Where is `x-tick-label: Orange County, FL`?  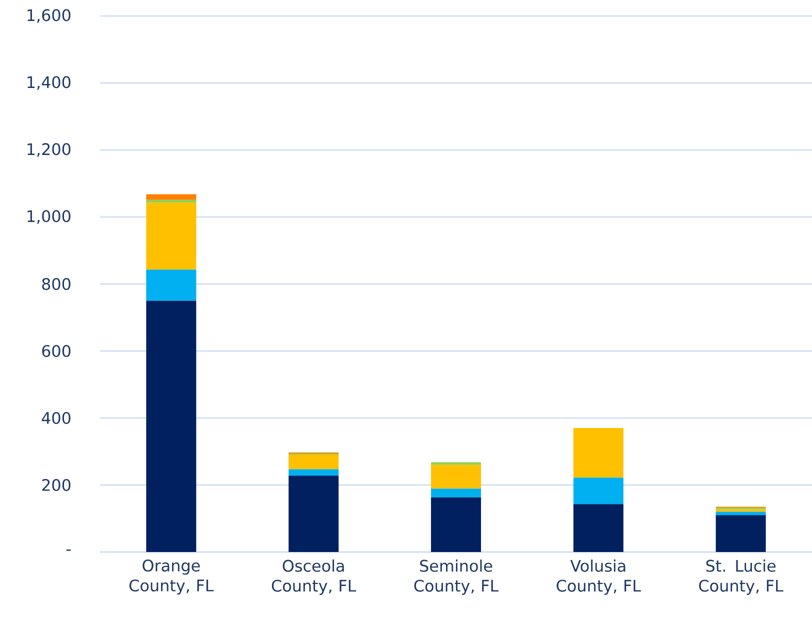 x-tick-label: Orange County, FL is located at coordinates (171, 577).